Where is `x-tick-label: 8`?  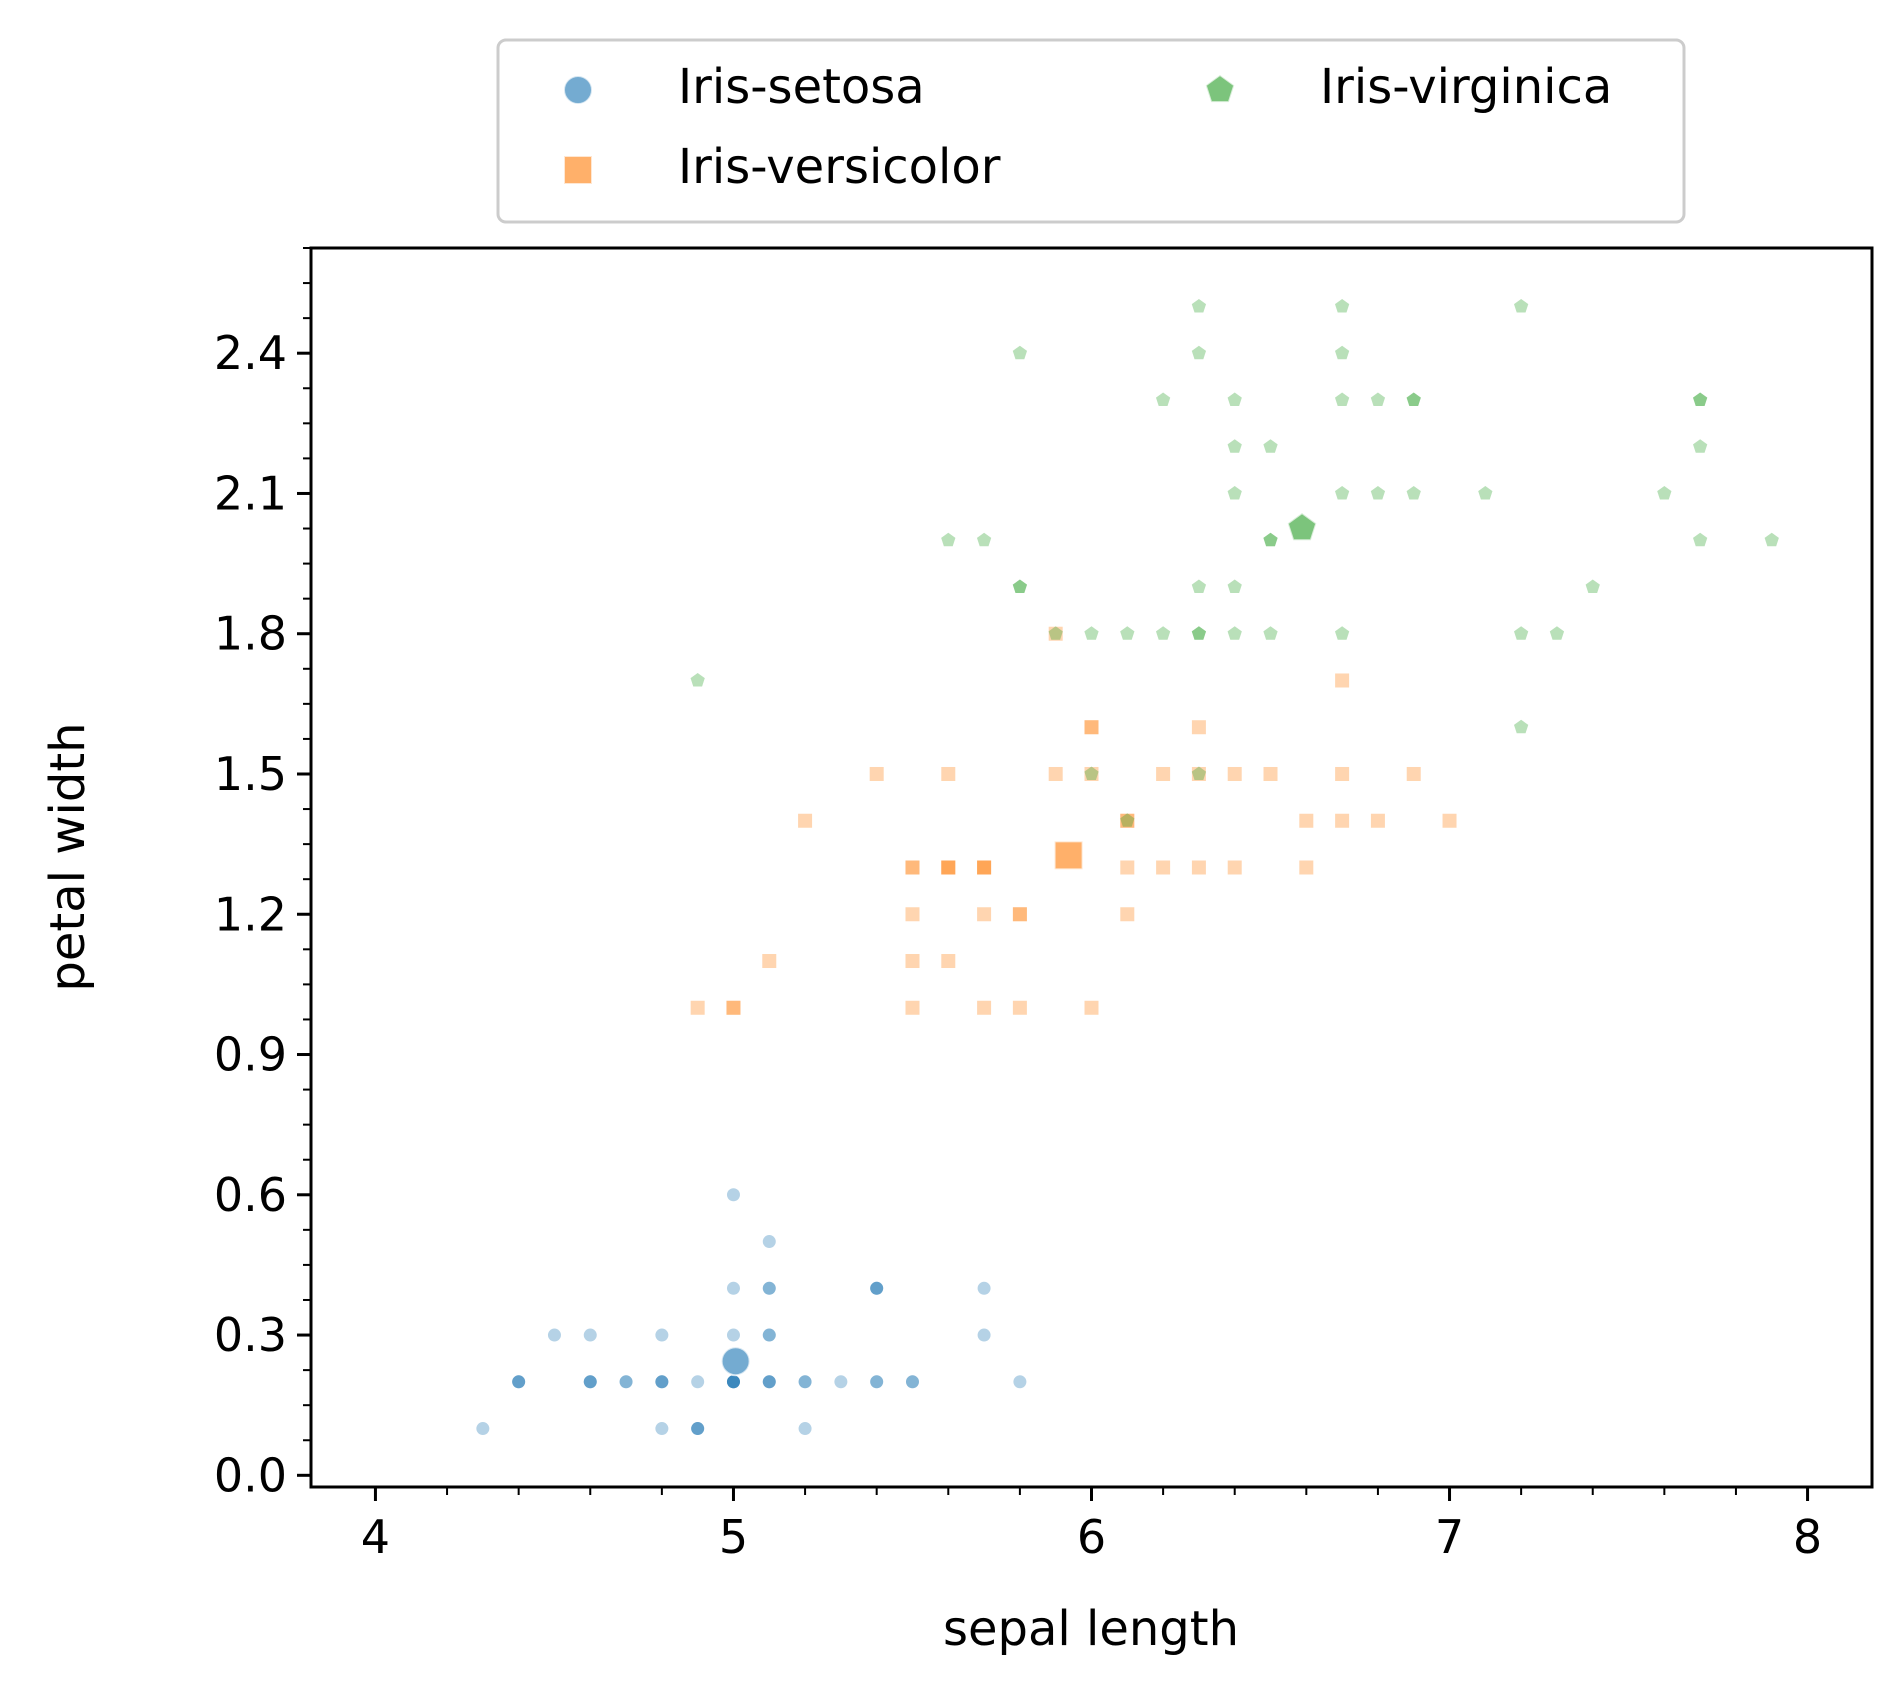 x-tick-label: 8 is located at coordinates (1807, 1537).